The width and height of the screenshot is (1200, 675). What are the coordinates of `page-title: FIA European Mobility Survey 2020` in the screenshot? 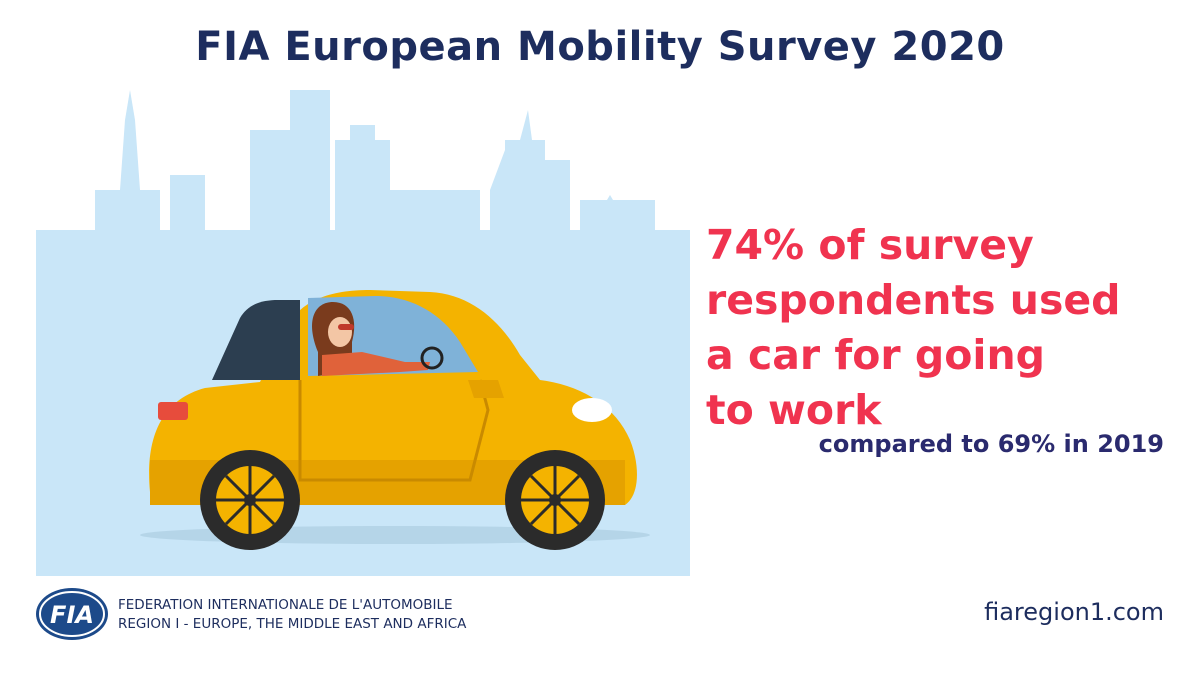 It's located at (600, 47).